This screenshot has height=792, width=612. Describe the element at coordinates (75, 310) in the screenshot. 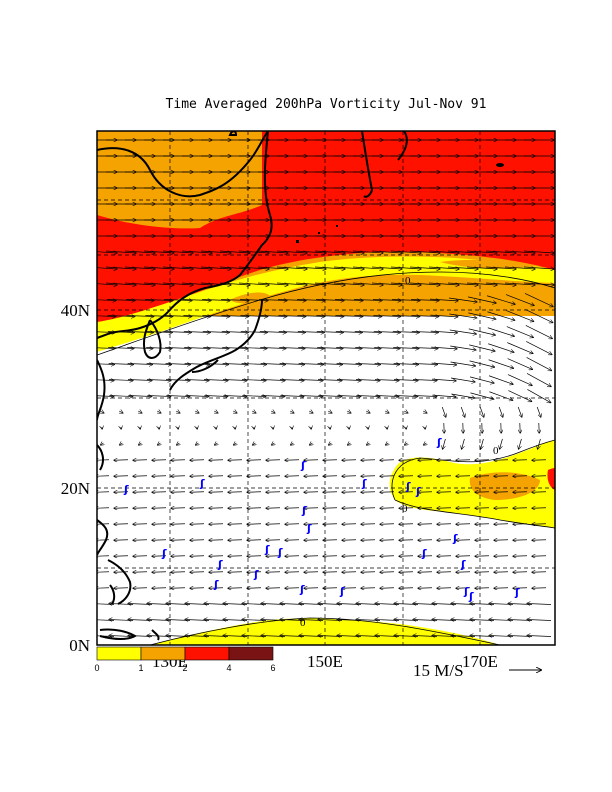

I see `y-axis-label: 40N` at that location.